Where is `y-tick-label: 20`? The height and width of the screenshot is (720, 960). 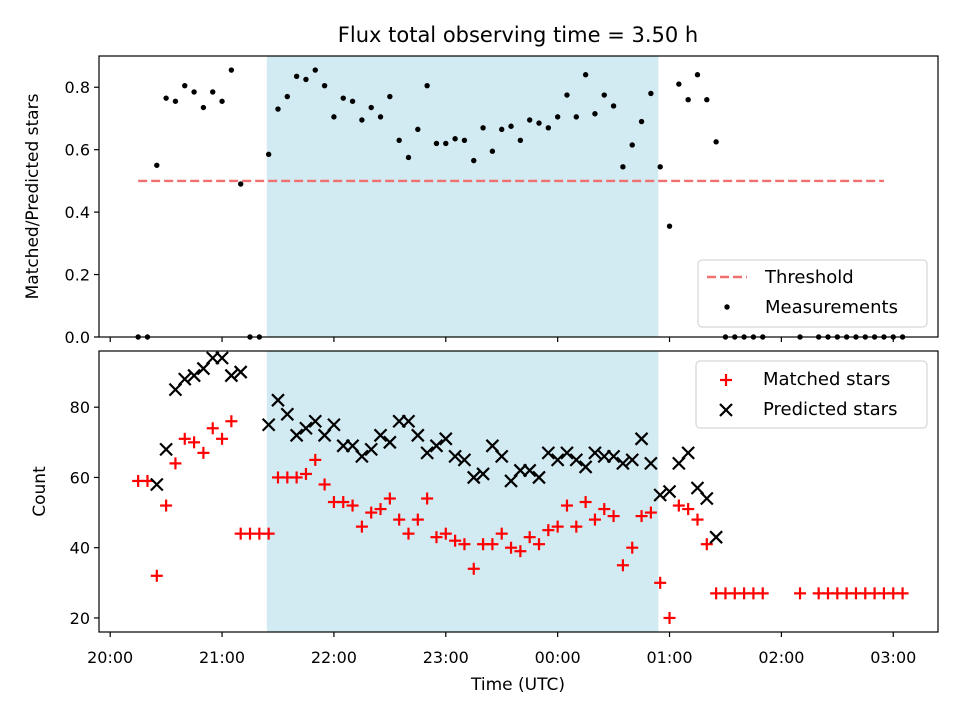
y-tick-label: 20 is located at coordinates (80, 618).